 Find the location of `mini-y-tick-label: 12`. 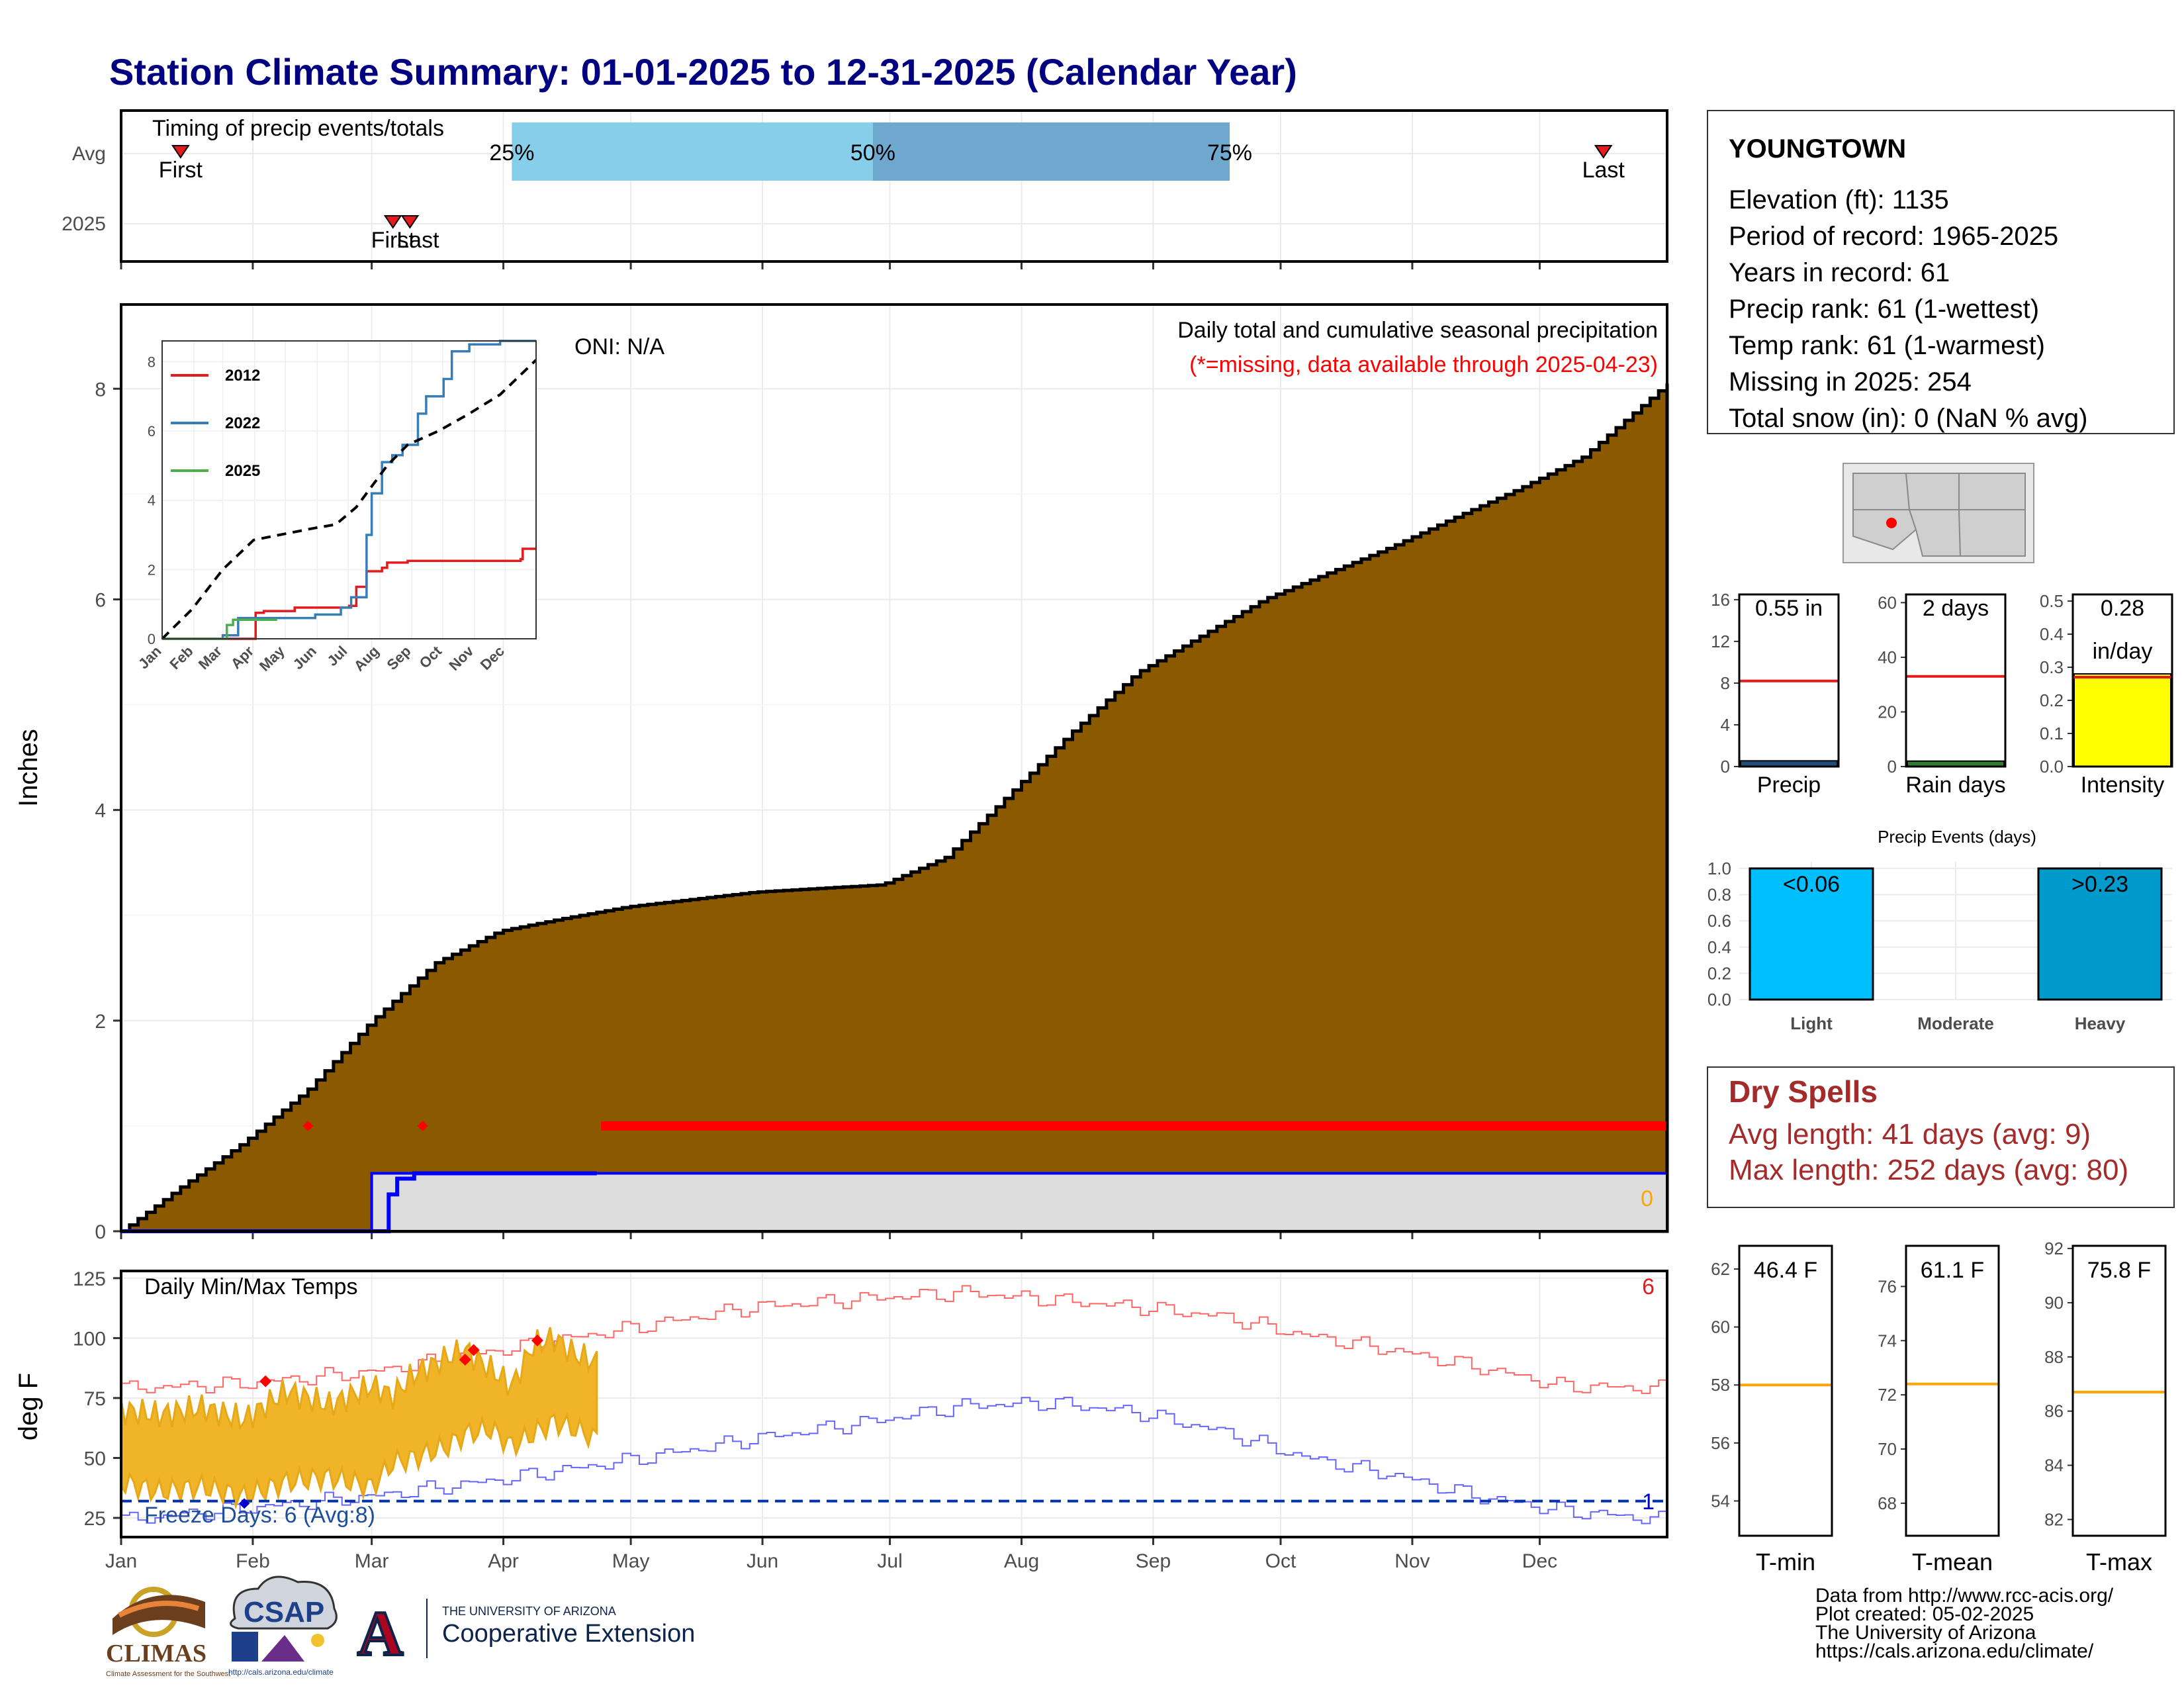

mini-y-tick-label: 12 is located at coordinates (1720, 641).